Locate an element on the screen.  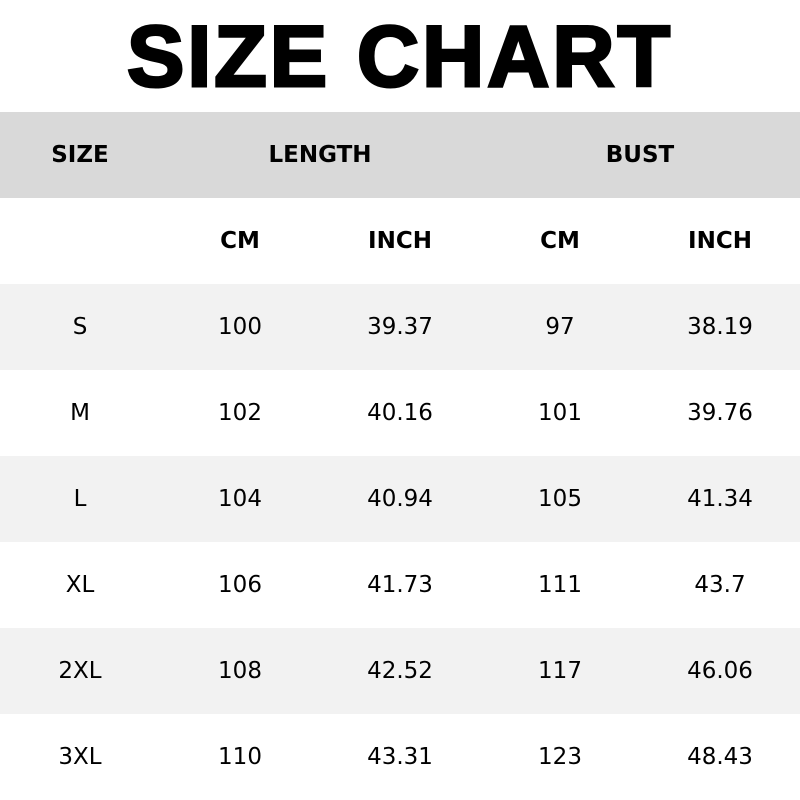
cell-length-cm: 104 is located at coordinates (240, 499).